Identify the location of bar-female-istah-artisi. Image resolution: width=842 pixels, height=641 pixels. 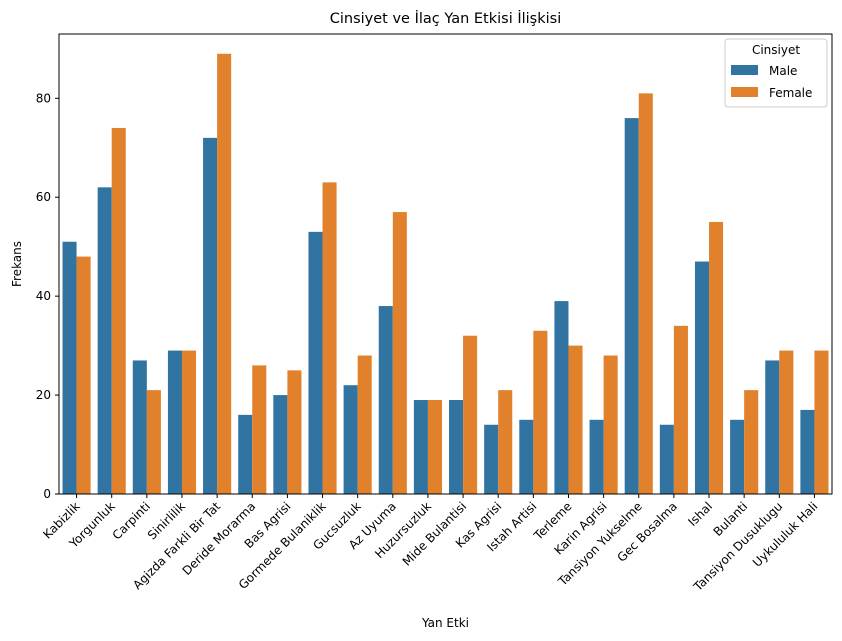
(540, 412).